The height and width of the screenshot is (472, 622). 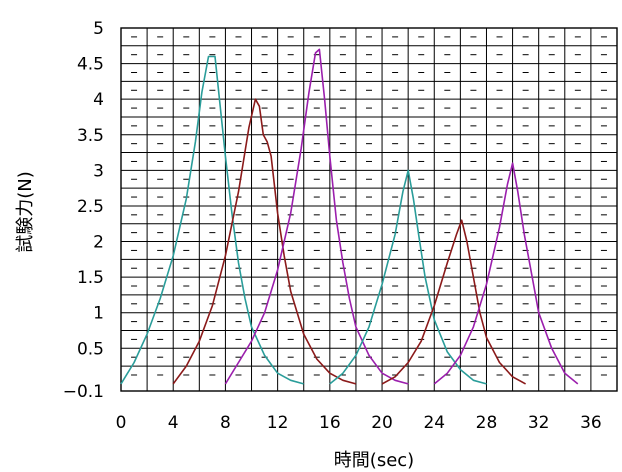 I want to click on y-tick-label: −0.1, so click(x=83, y=392).